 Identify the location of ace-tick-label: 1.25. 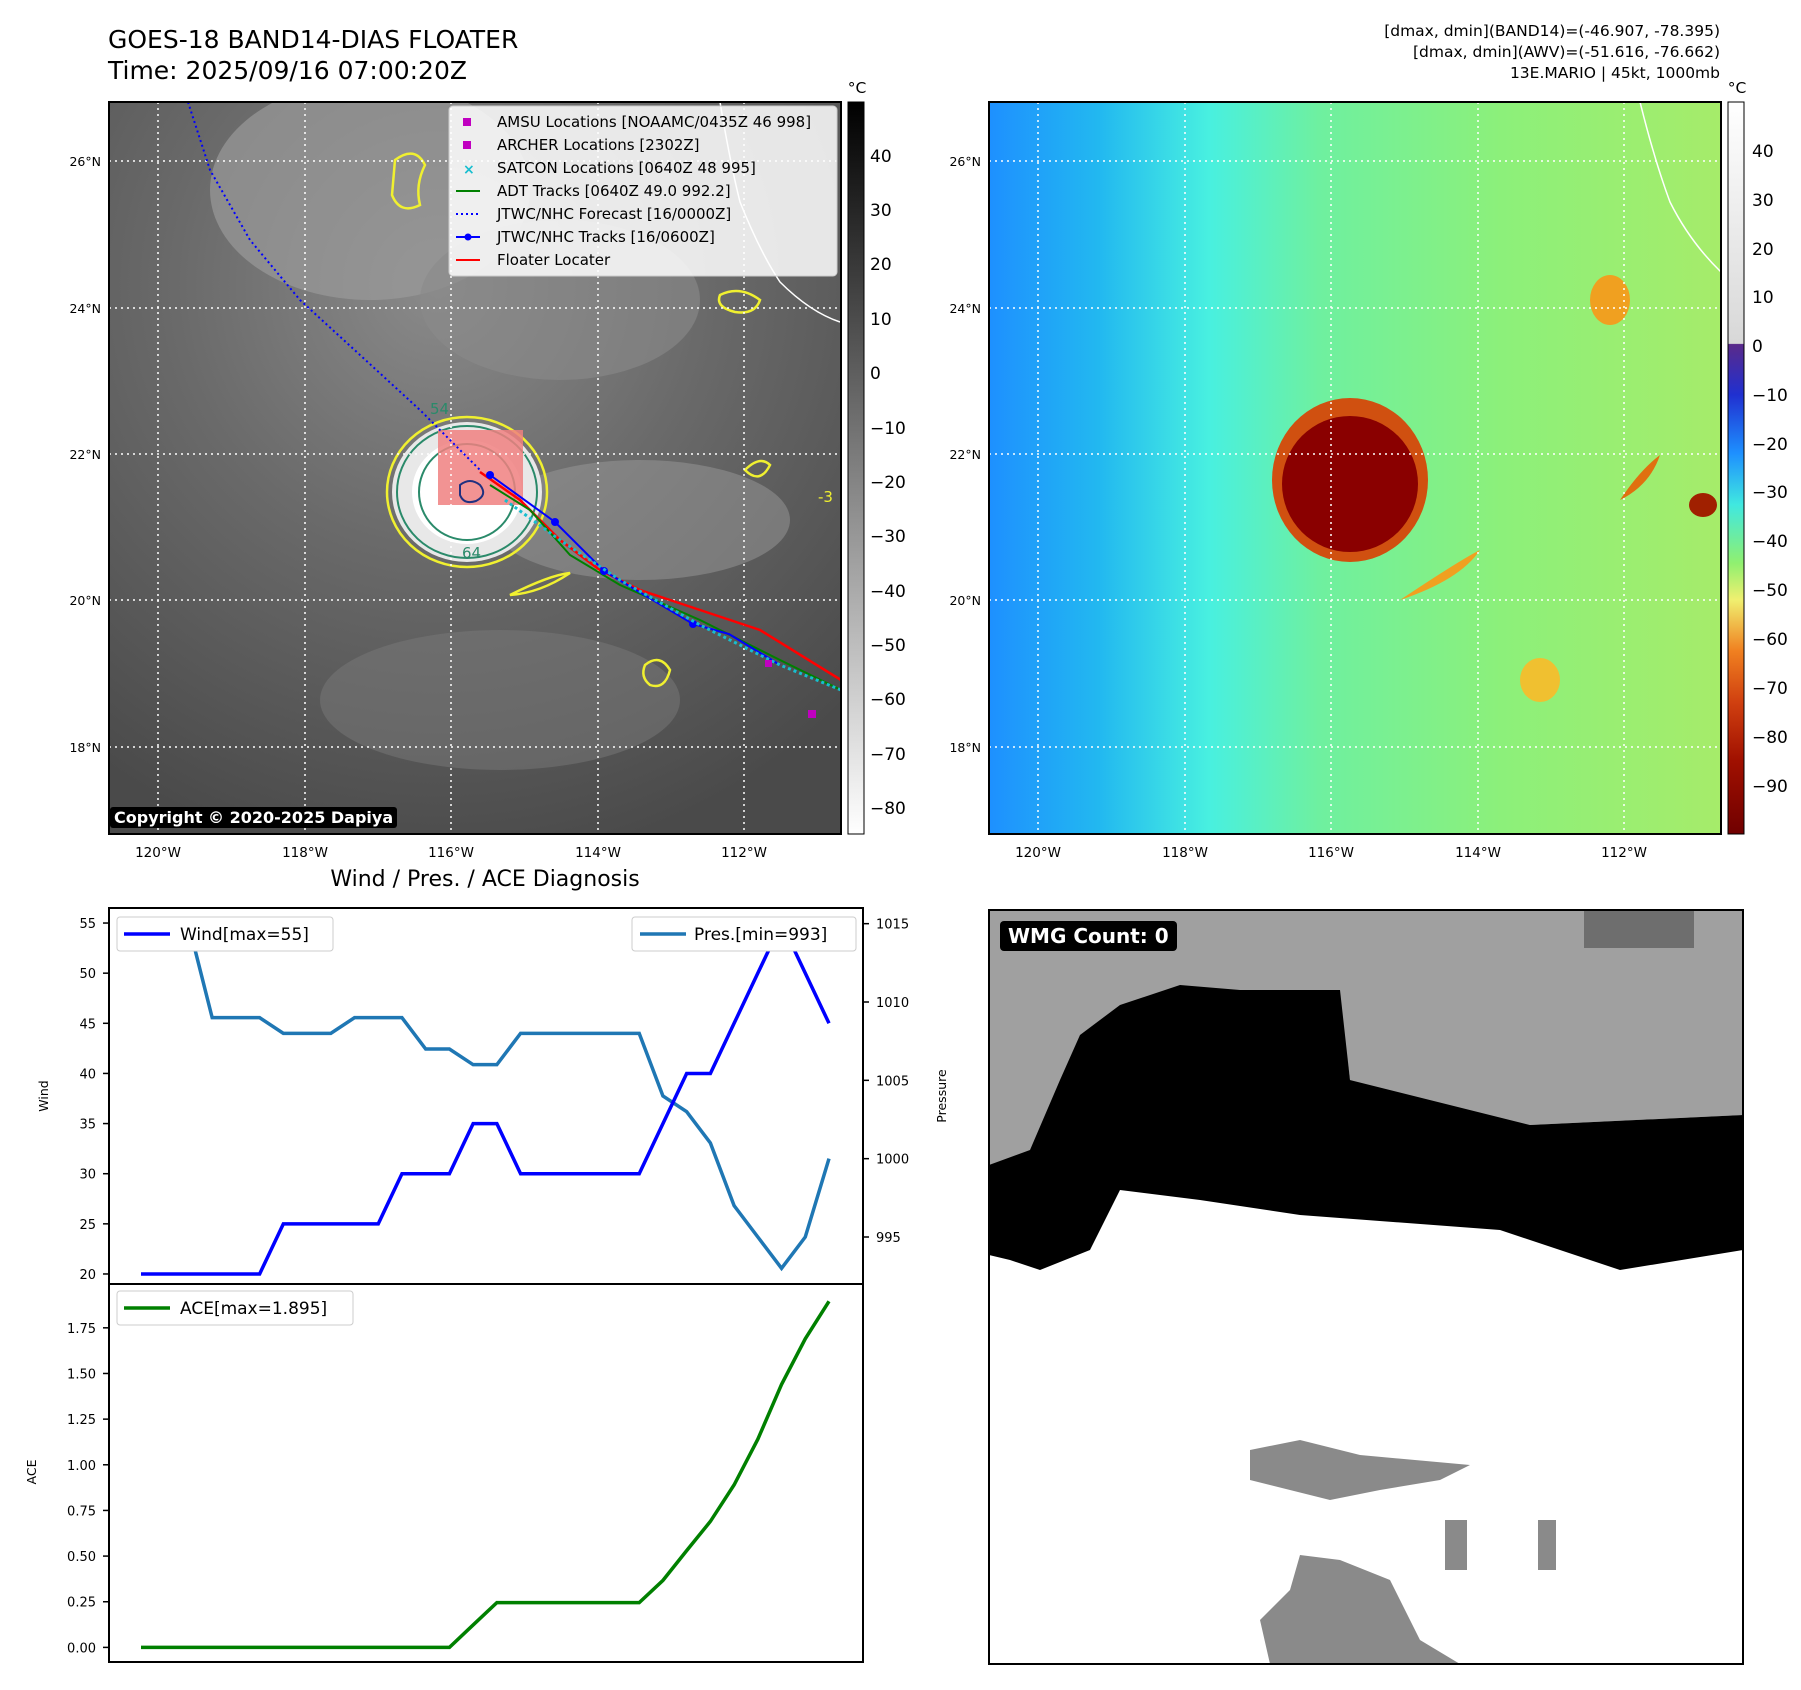
(81, 1420).